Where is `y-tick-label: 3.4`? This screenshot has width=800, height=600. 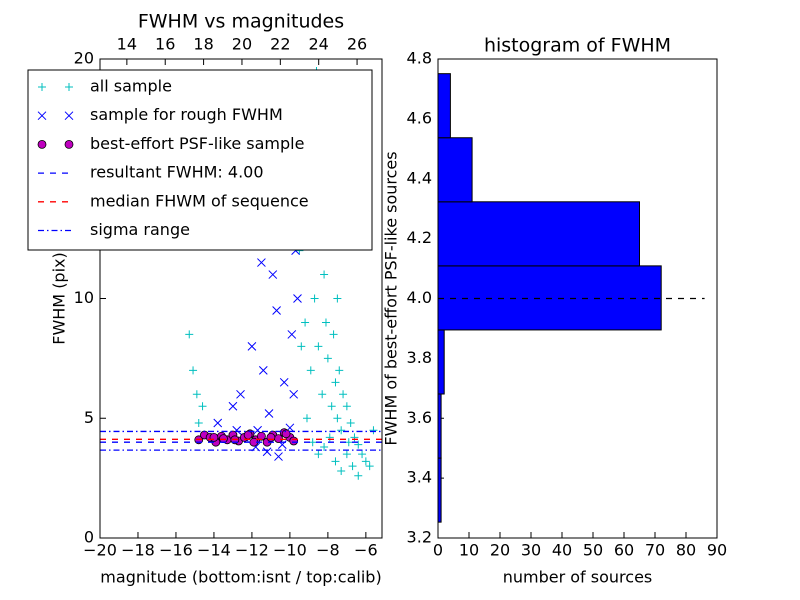 y-tick-label: 3.4 is located at coordinates (419, 477).